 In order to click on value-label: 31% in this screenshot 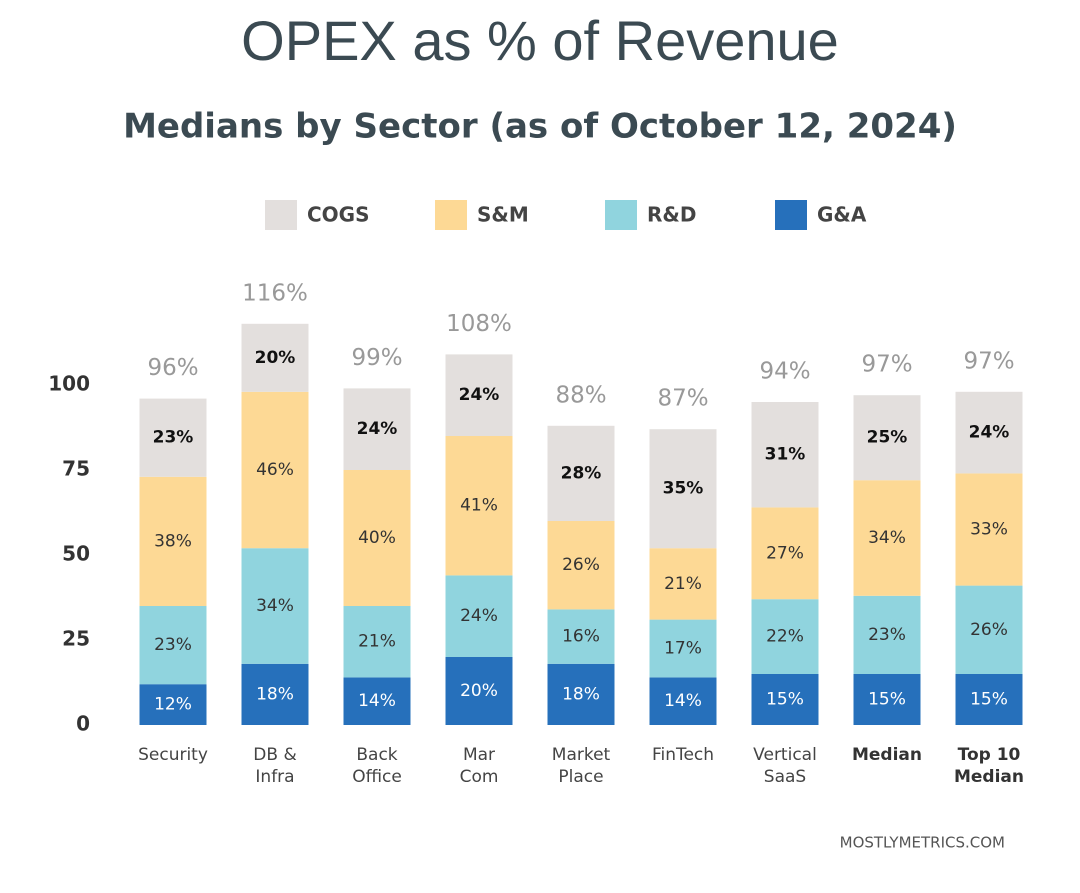, I will do `click(785, 455)`.